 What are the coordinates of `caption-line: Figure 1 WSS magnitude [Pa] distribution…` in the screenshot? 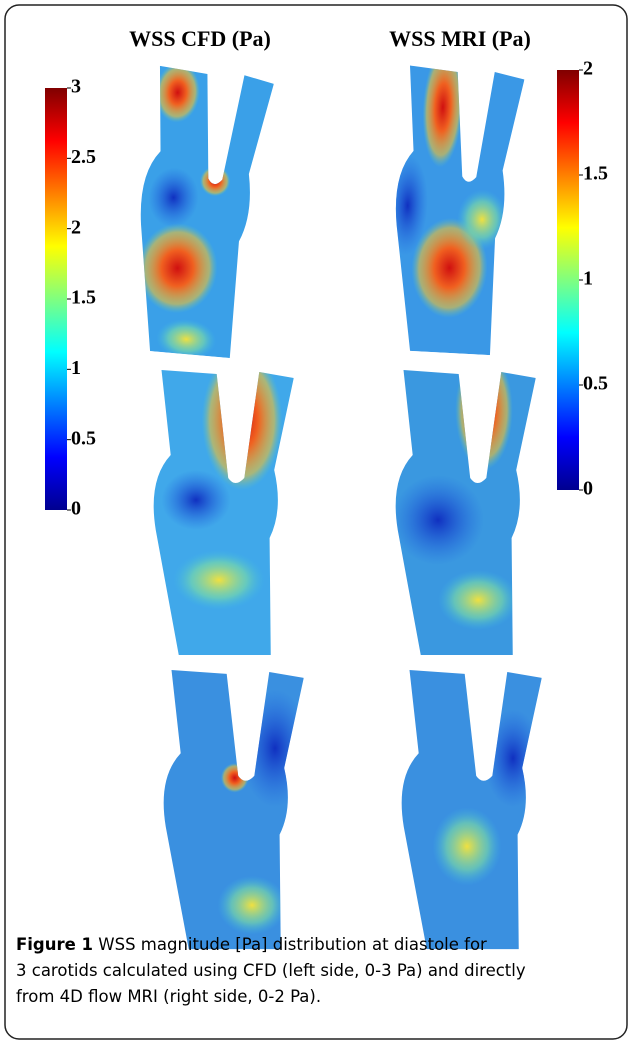 It's located at (251, 944).